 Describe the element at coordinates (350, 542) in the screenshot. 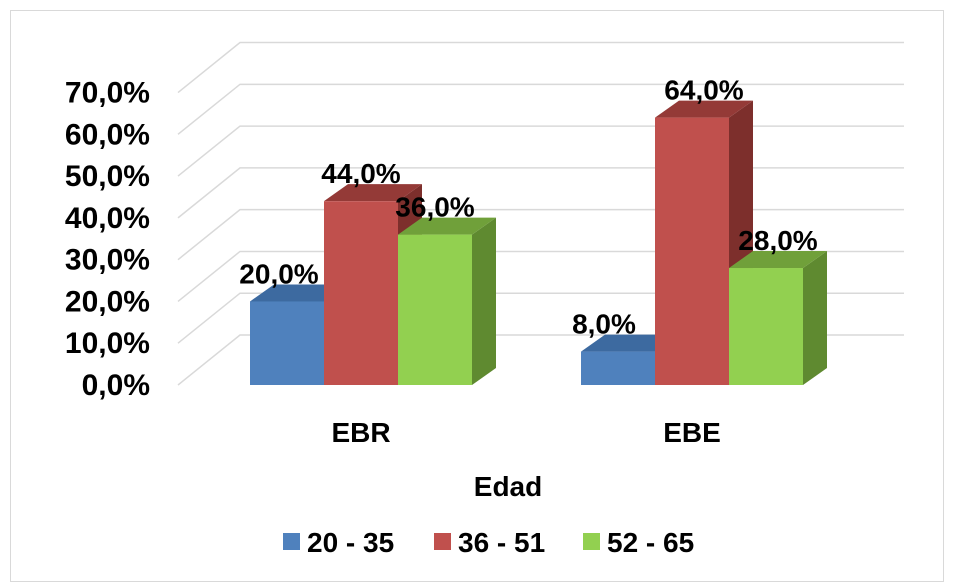

I see `legend-label: 20 - 35` at that location.